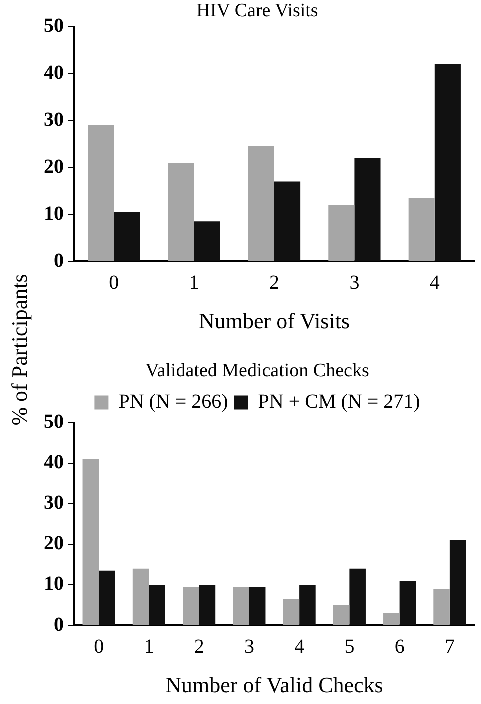  I want to click on x-tick-label: 5, so click(349, 647).